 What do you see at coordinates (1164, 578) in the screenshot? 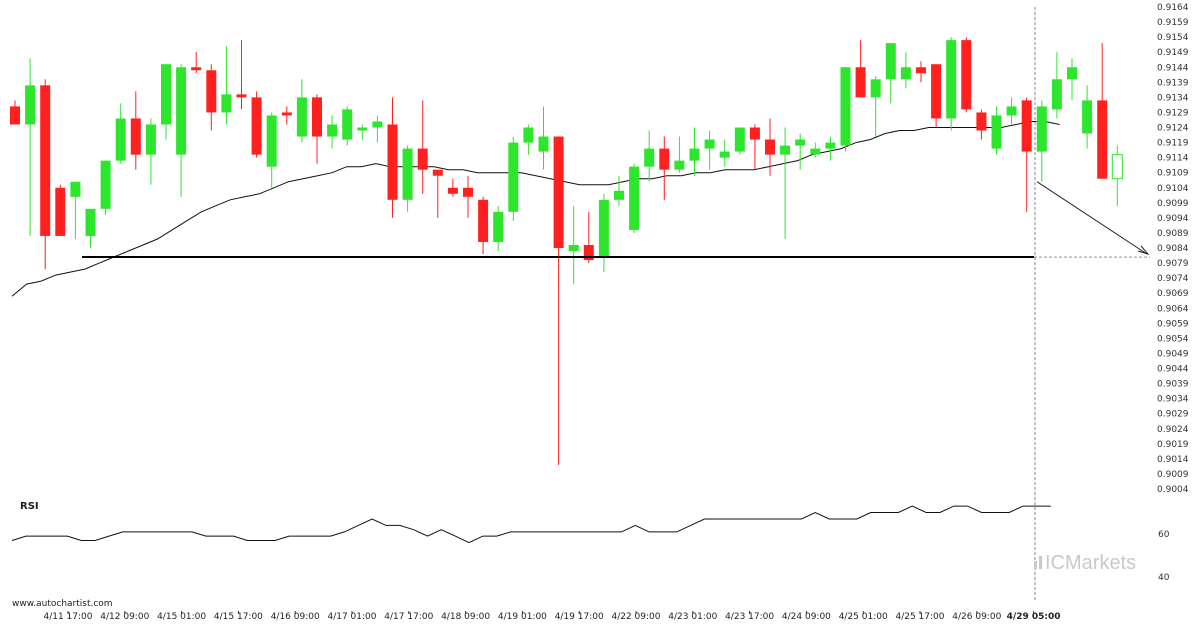
I see `rsi-tick-label: 40` at bounding box center [1164, 578].